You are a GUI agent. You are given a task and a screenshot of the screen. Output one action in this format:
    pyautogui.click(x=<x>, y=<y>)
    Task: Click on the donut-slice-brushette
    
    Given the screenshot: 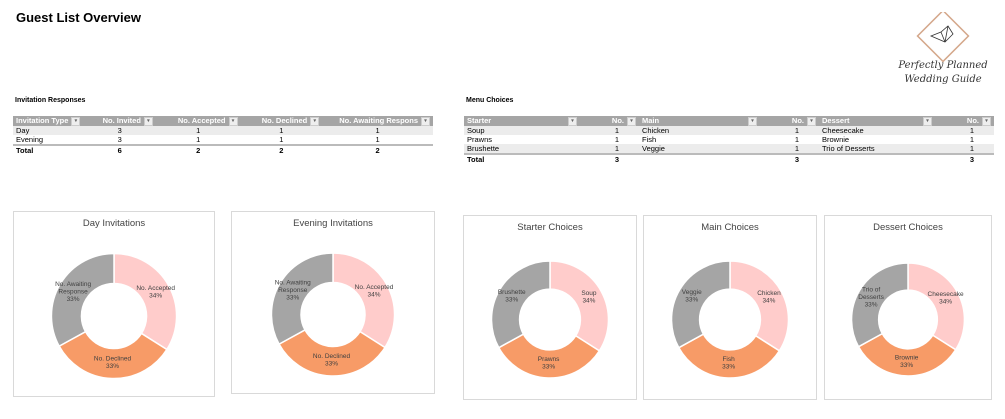 What is the action you would take?
    pyautogui.click(x=520, y=304)
    